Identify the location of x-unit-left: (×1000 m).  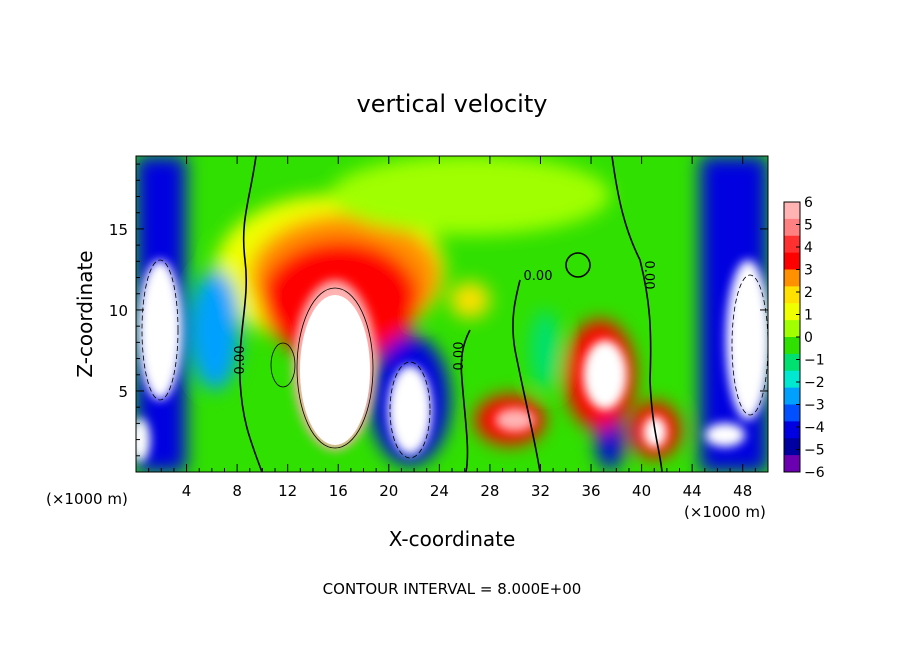
(87, 499).